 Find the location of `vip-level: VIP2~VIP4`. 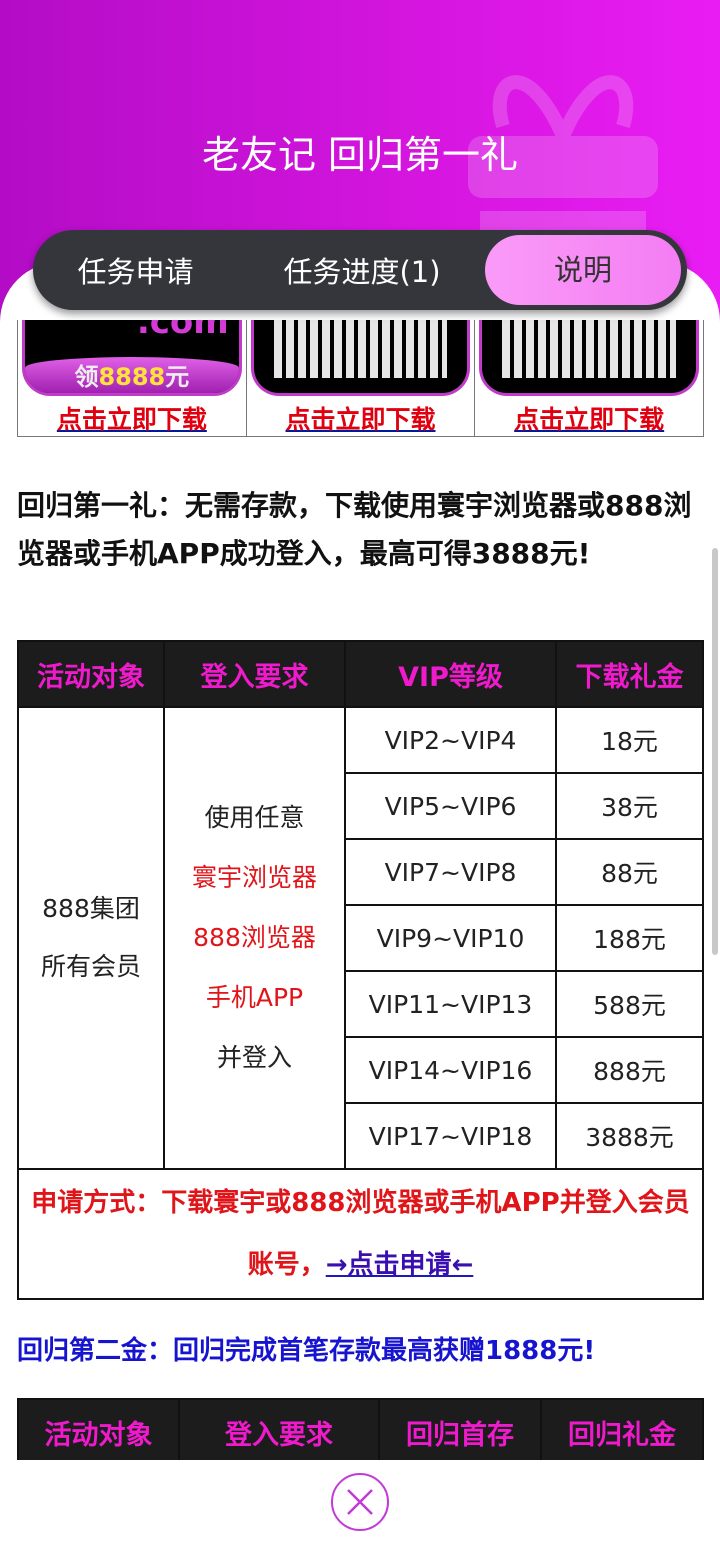

vip-level: VIP2~VIP4 is located at coordinates (450, 740).